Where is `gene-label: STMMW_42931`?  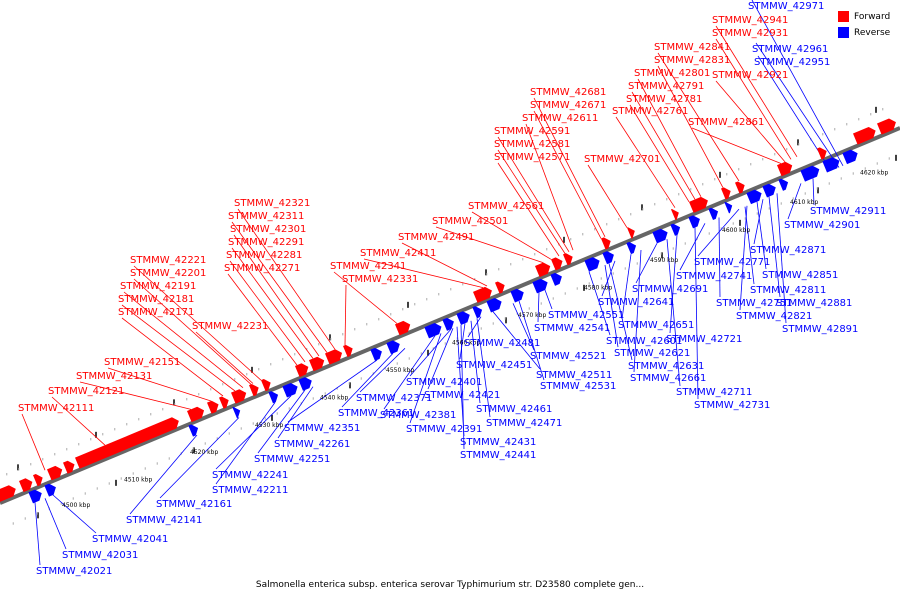
gene-label: STMMW_42931 is located at coordinates (750, 33).